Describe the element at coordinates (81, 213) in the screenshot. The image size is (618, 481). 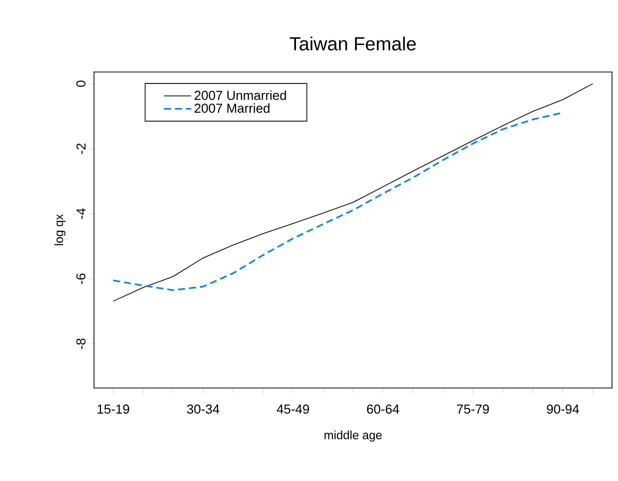
I see `y-tick-label: -4` at that location.